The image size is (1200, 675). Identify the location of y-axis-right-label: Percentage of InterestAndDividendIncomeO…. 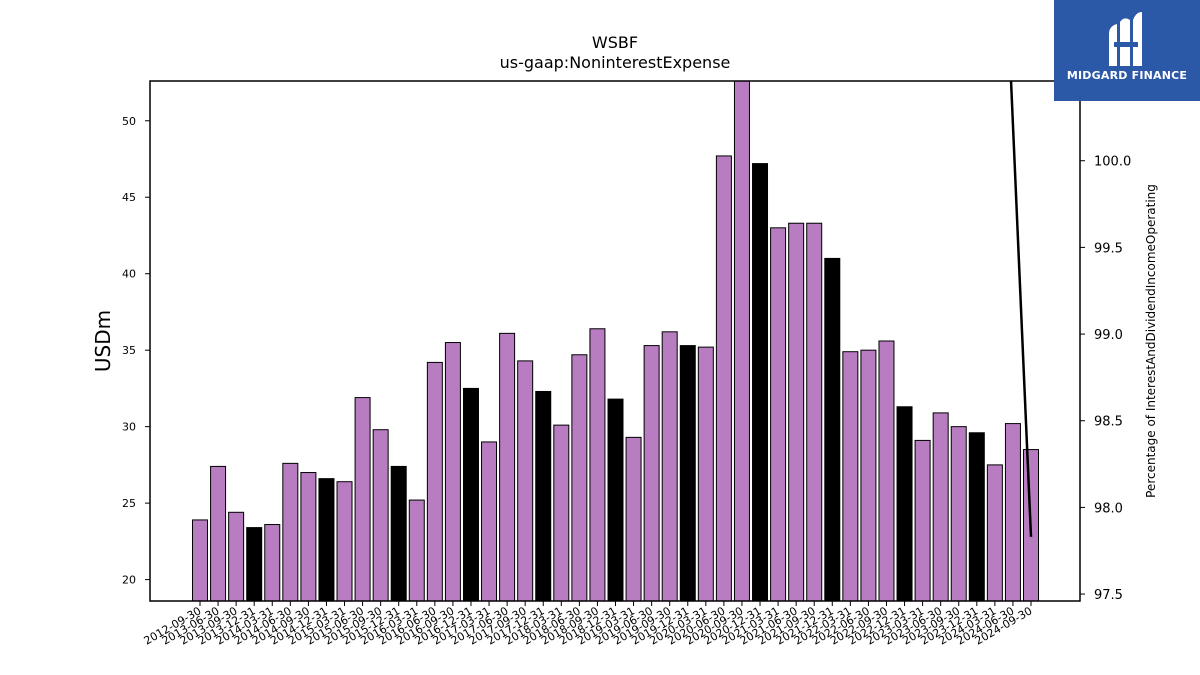
(1151, 341).